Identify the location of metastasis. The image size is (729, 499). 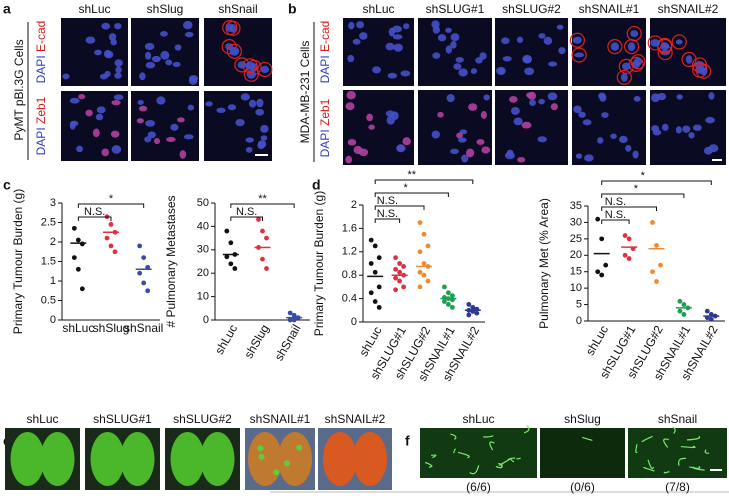
(276, 472).